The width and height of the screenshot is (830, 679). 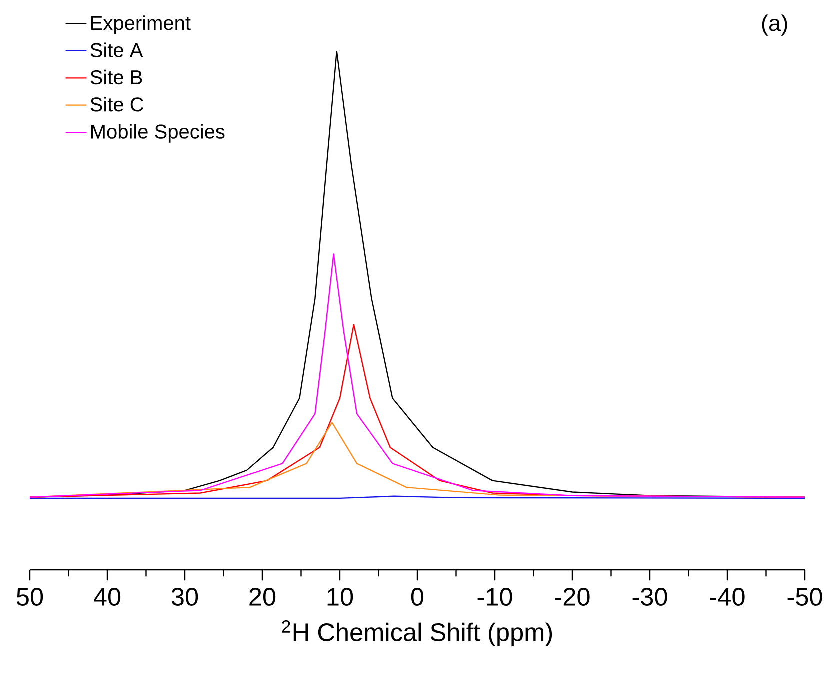 I want to click on x-tick-label: -40, so click(x=727, y=597).